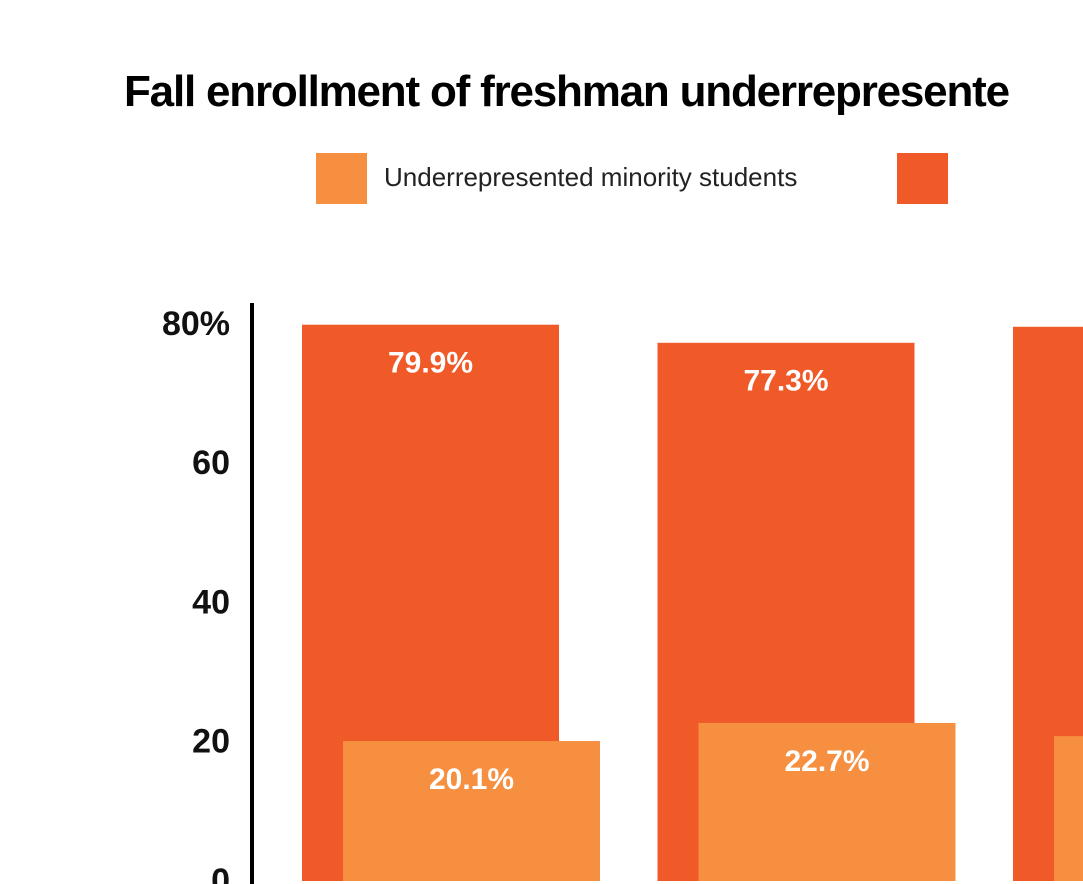 The height and width of the screenshot is (884, 1083). Describe the element at coordinates (430, 363) in the screenshot. I see `value-label: 79.9%` at that location.